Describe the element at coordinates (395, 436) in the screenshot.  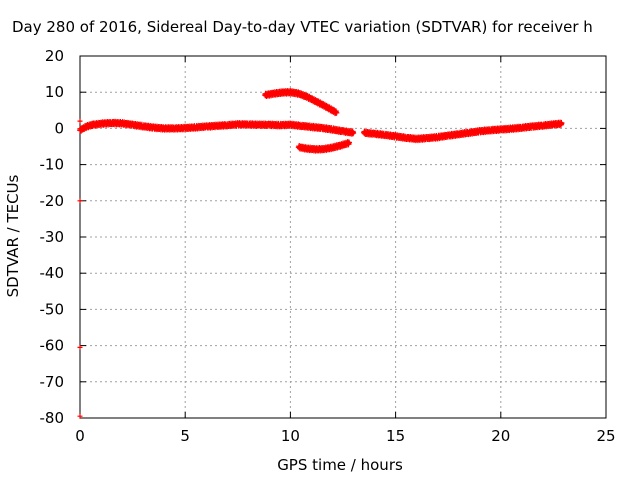
I see `x-tick-label: 15` at that location.